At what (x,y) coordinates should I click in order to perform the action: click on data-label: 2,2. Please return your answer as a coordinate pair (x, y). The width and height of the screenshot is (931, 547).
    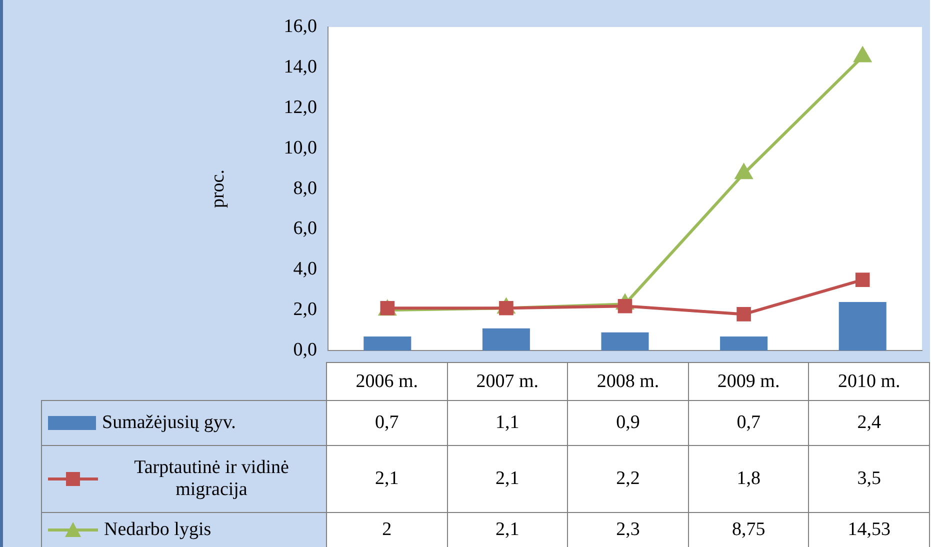
    Looking at the image, I should click on (628, 479).